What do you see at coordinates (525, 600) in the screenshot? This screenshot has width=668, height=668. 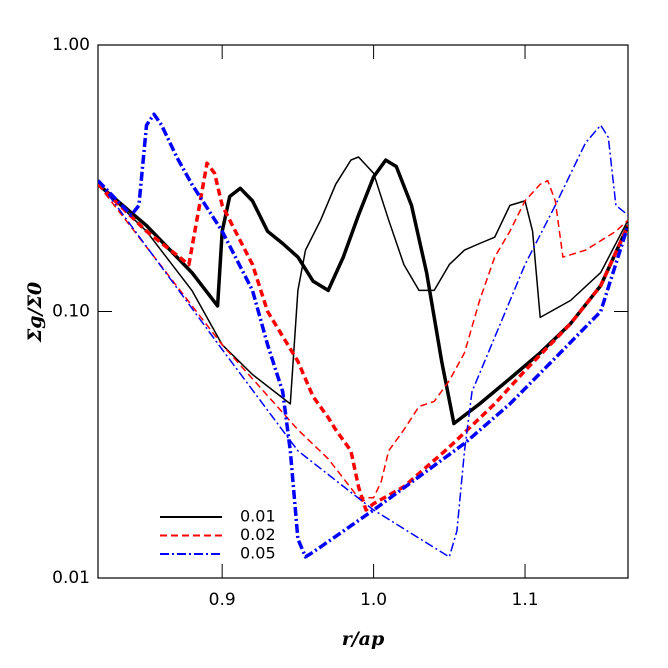 I see `x-tick-label: 1.1` at bounding box center [525, 600].